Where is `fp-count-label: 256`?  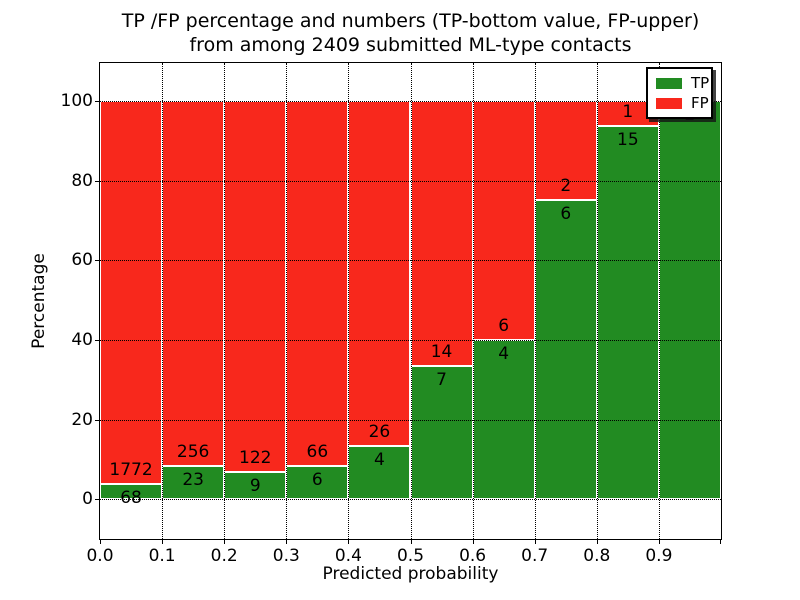
fp-count-label: 256 is located at coordinates (193, 452).